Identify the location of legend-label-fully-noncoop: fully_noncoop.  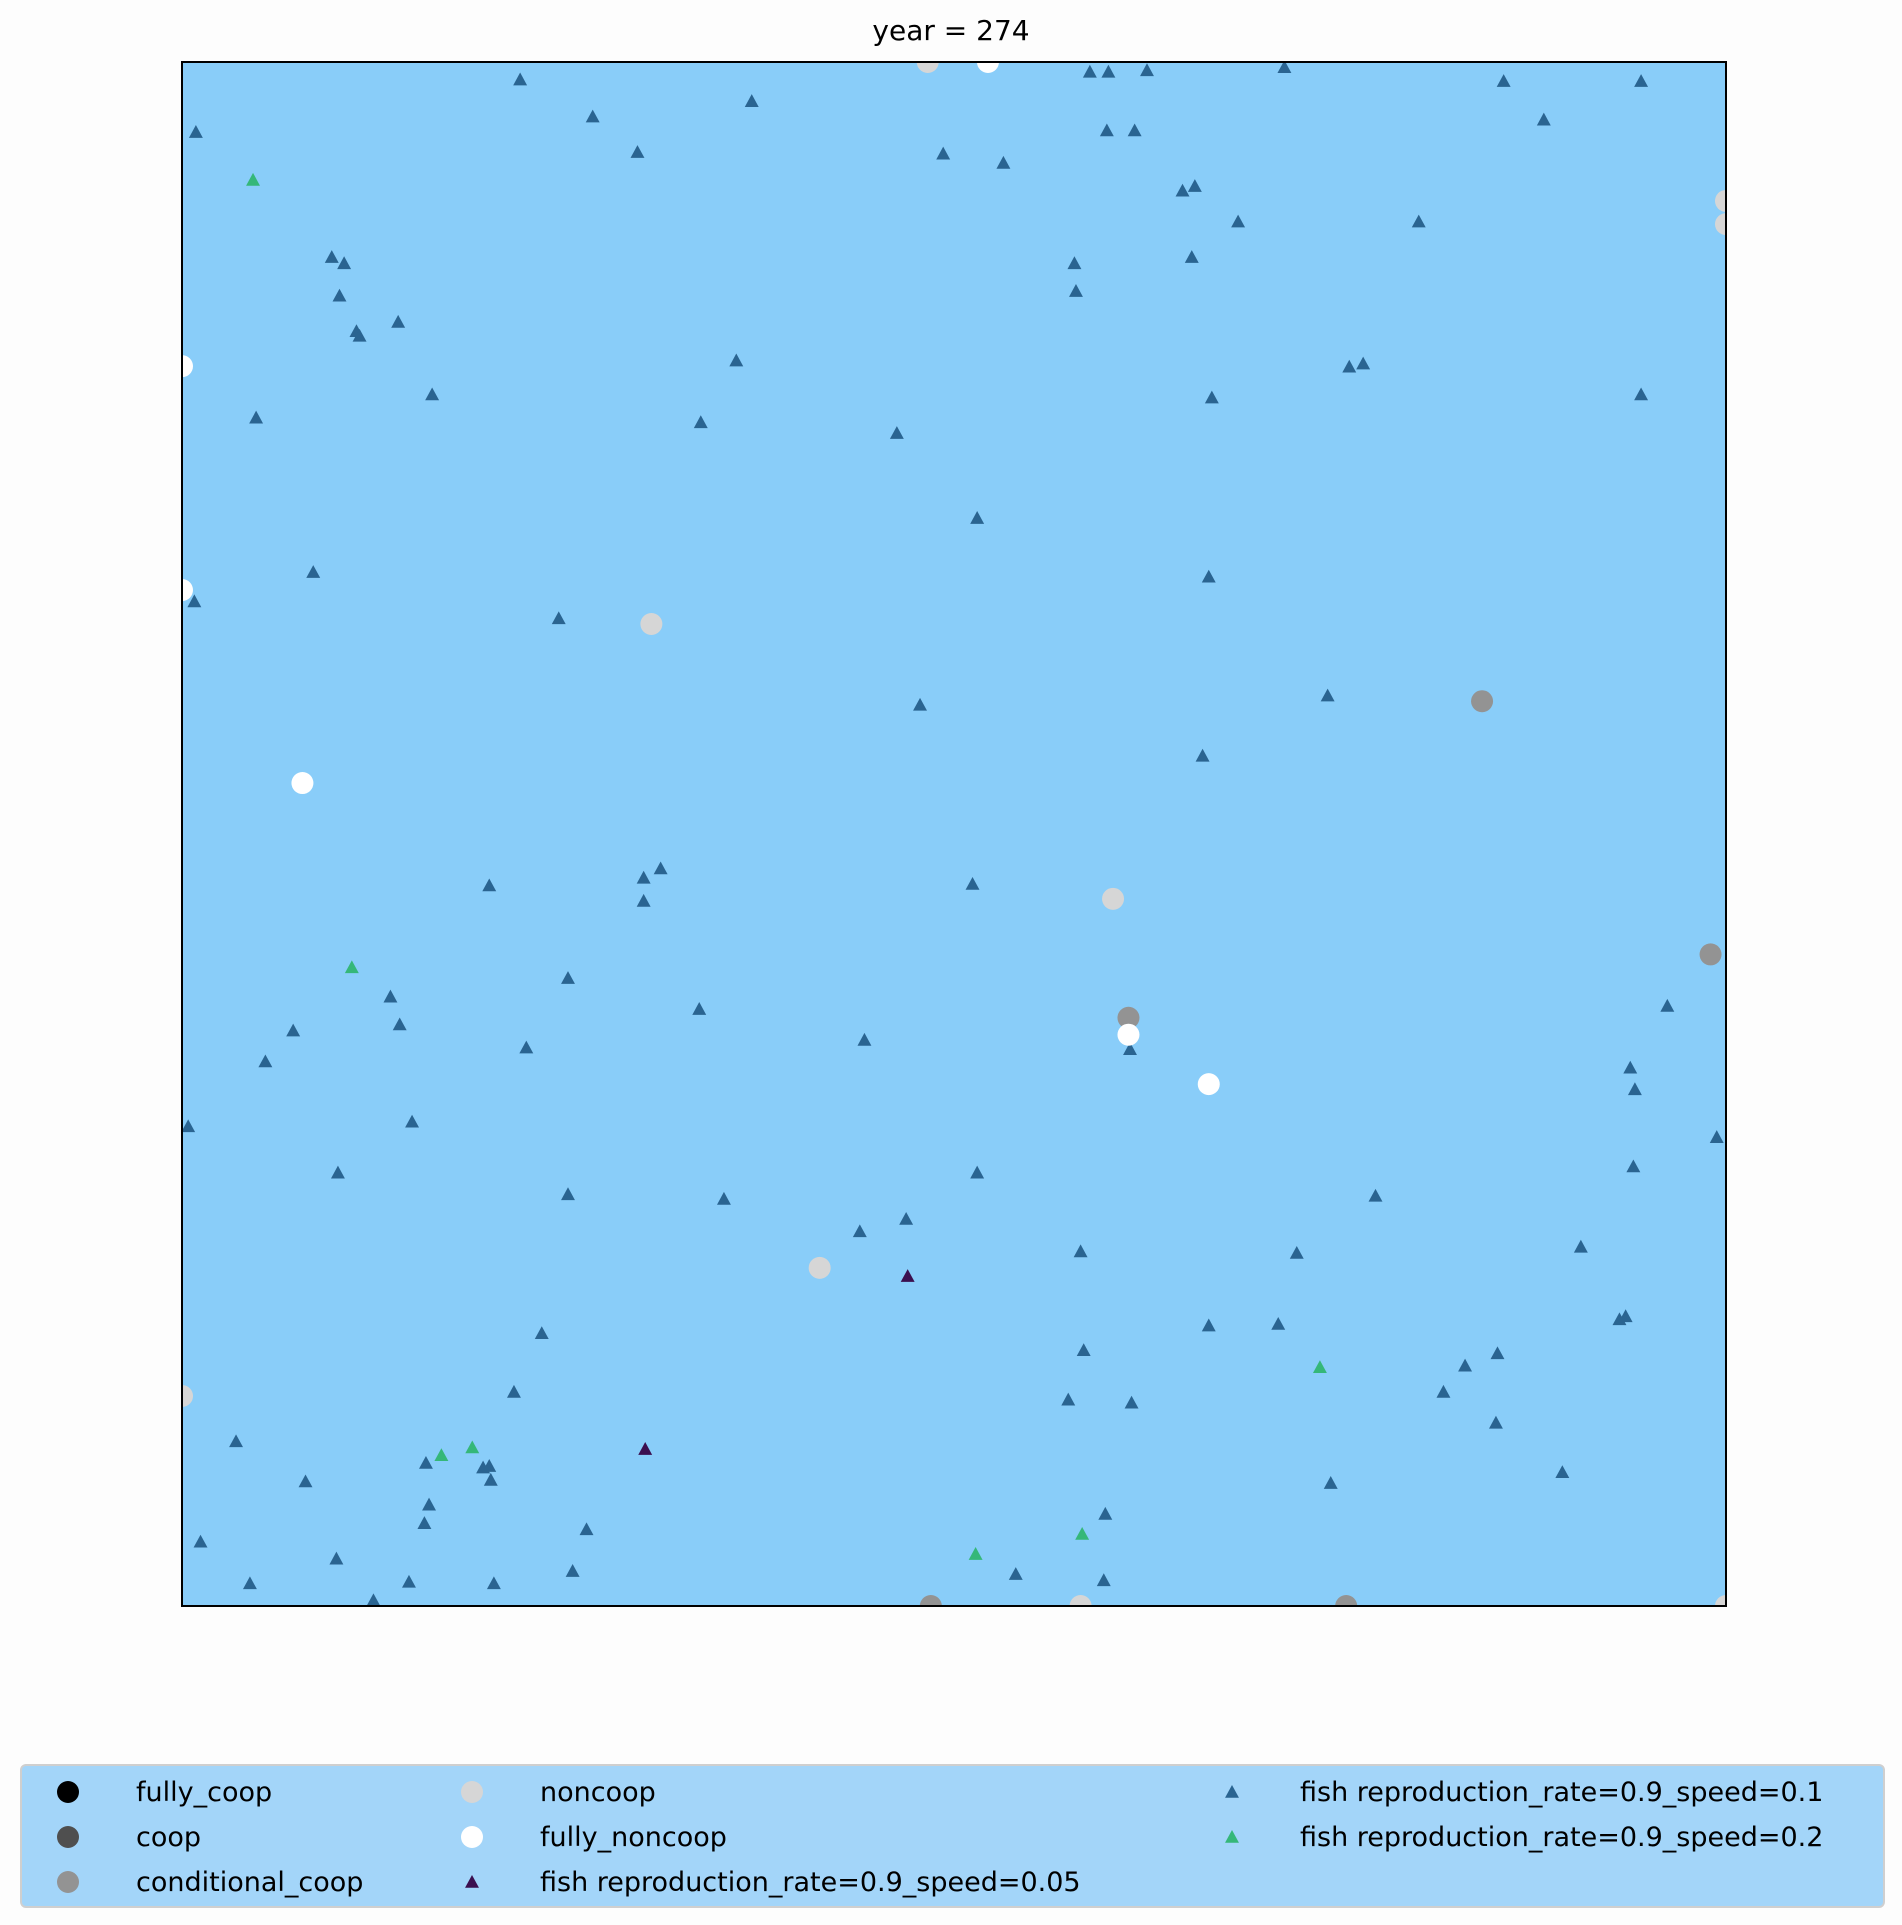
(633, 1837).